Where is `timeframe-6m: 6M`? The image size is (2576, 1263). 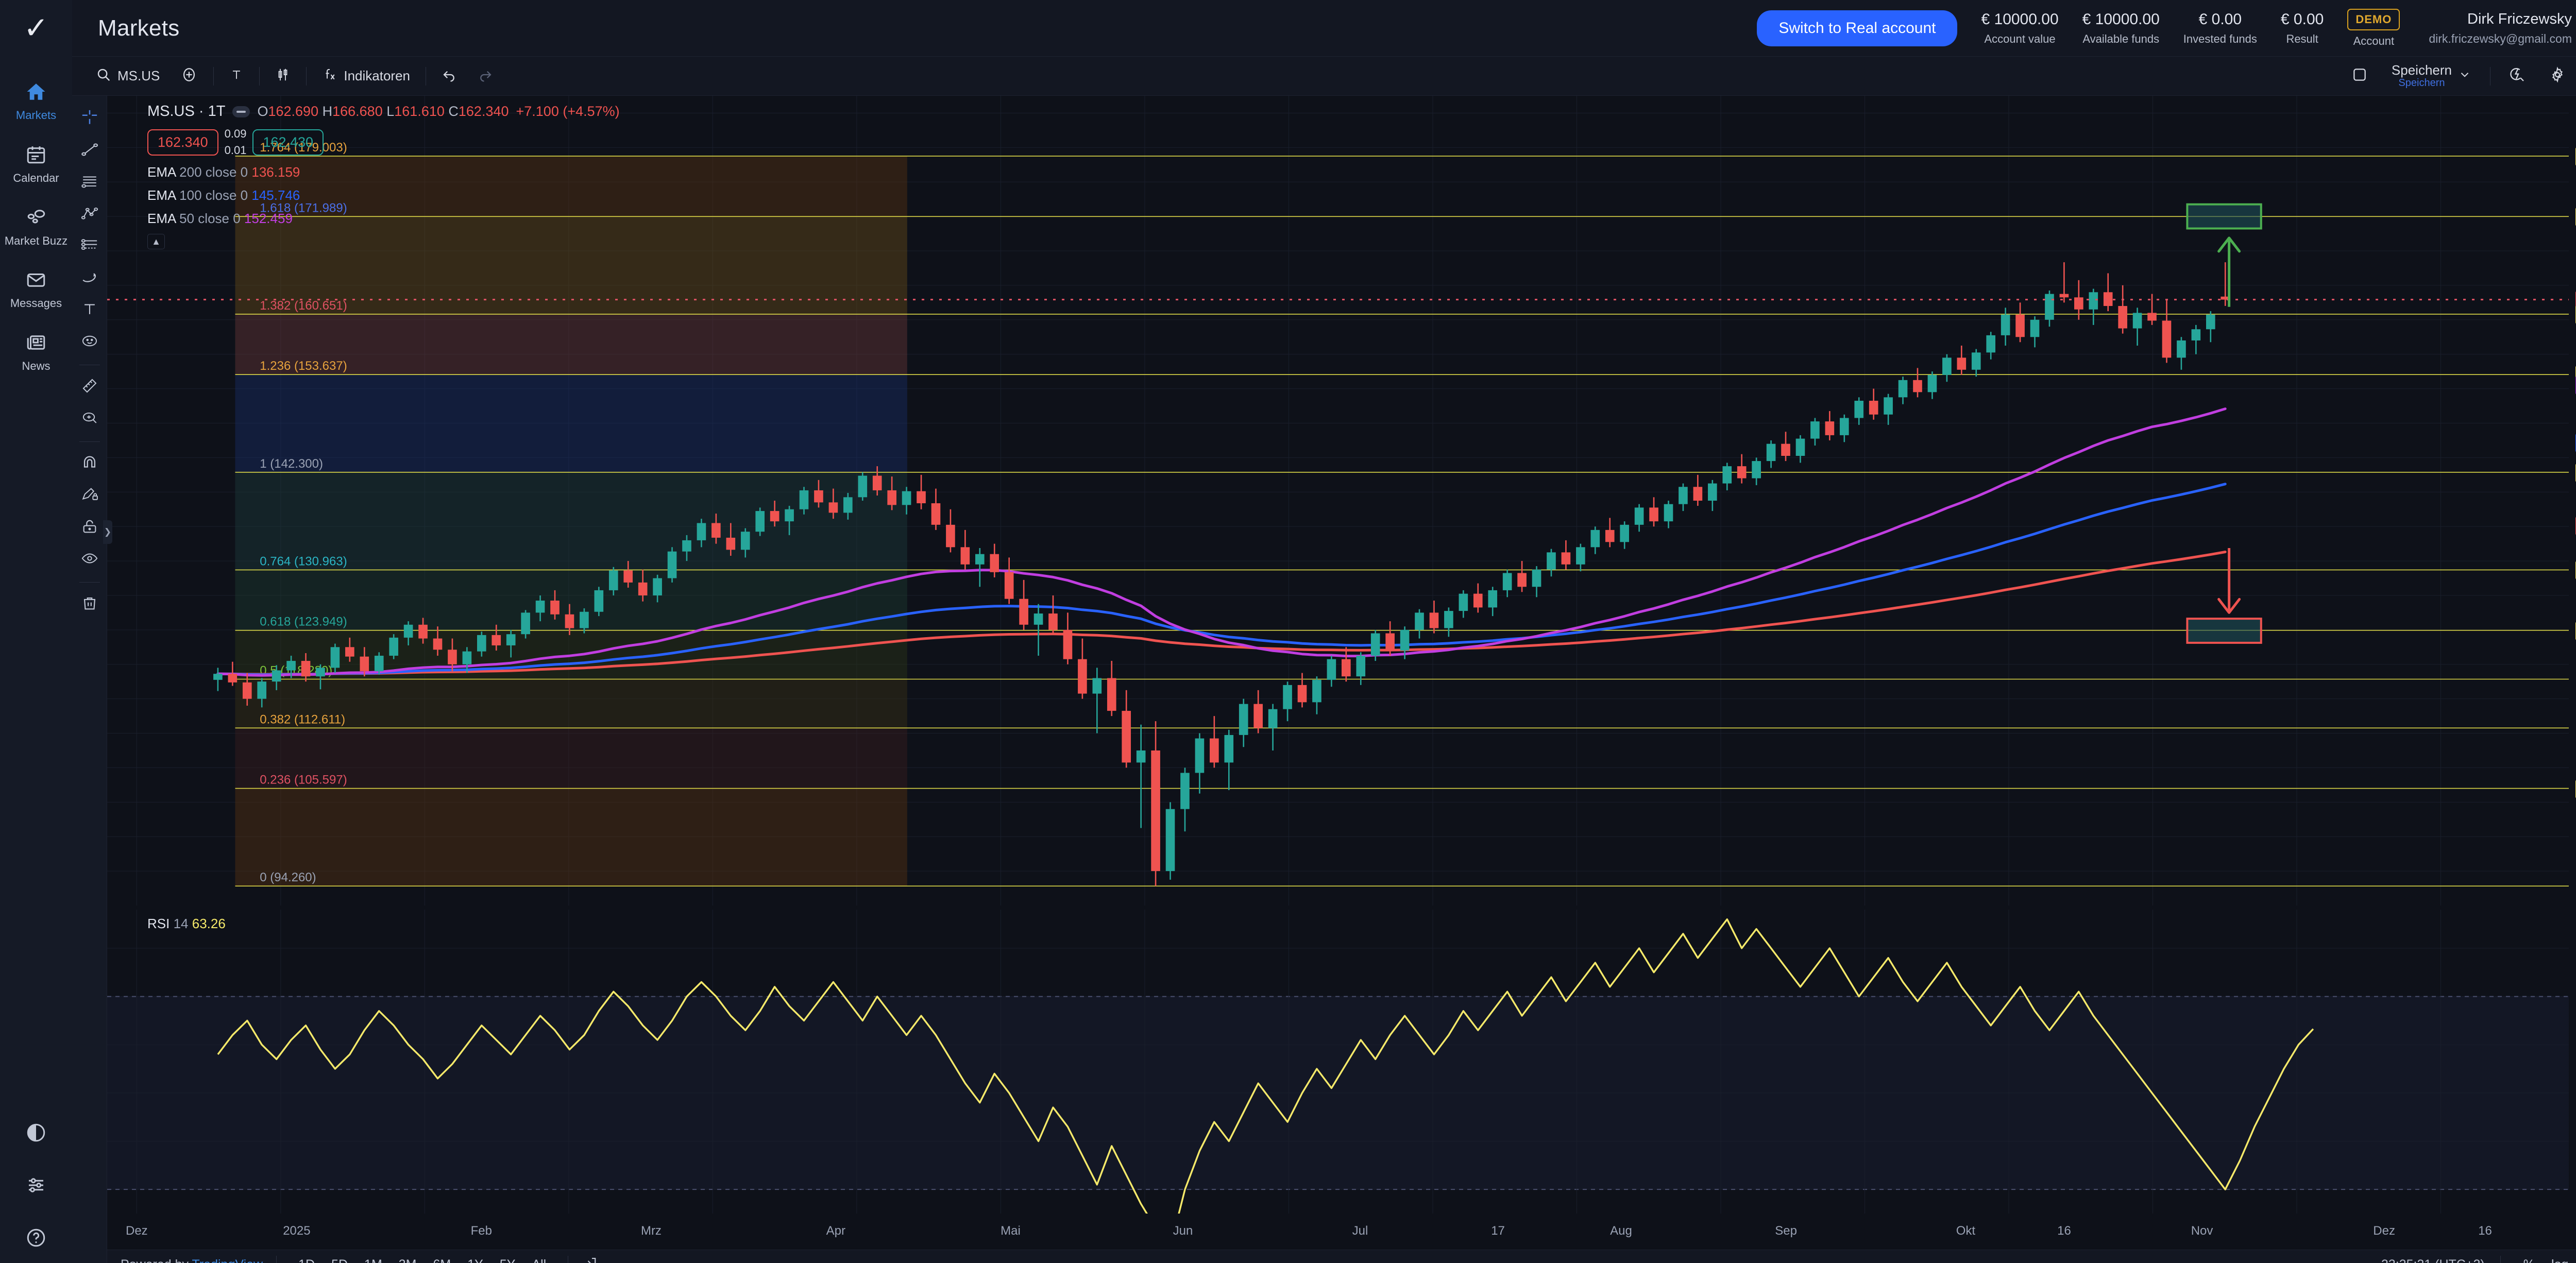
timeframe-6m: 6M is located at coordinates (442, 1258).